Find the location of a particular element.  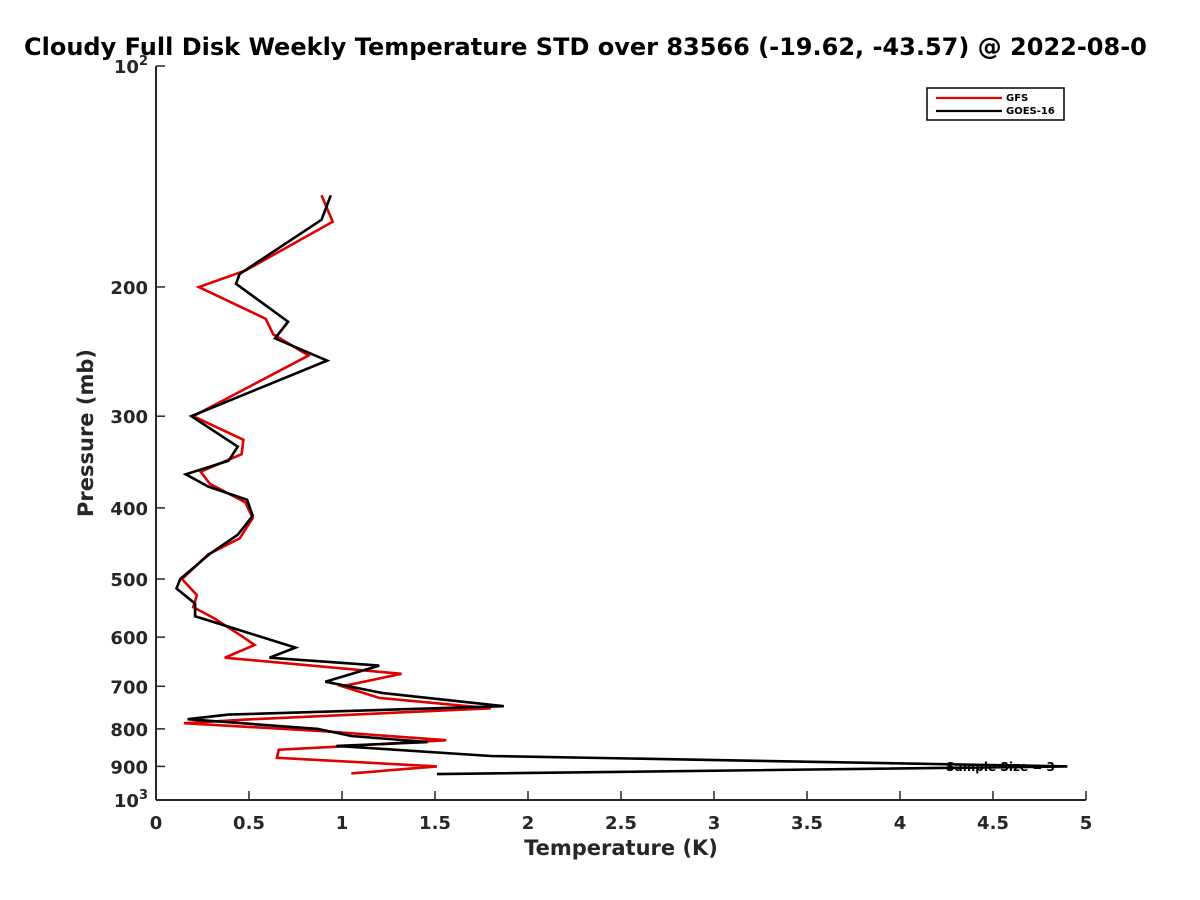

x-tick-label: 5 is located at coordinates (1086, 823).